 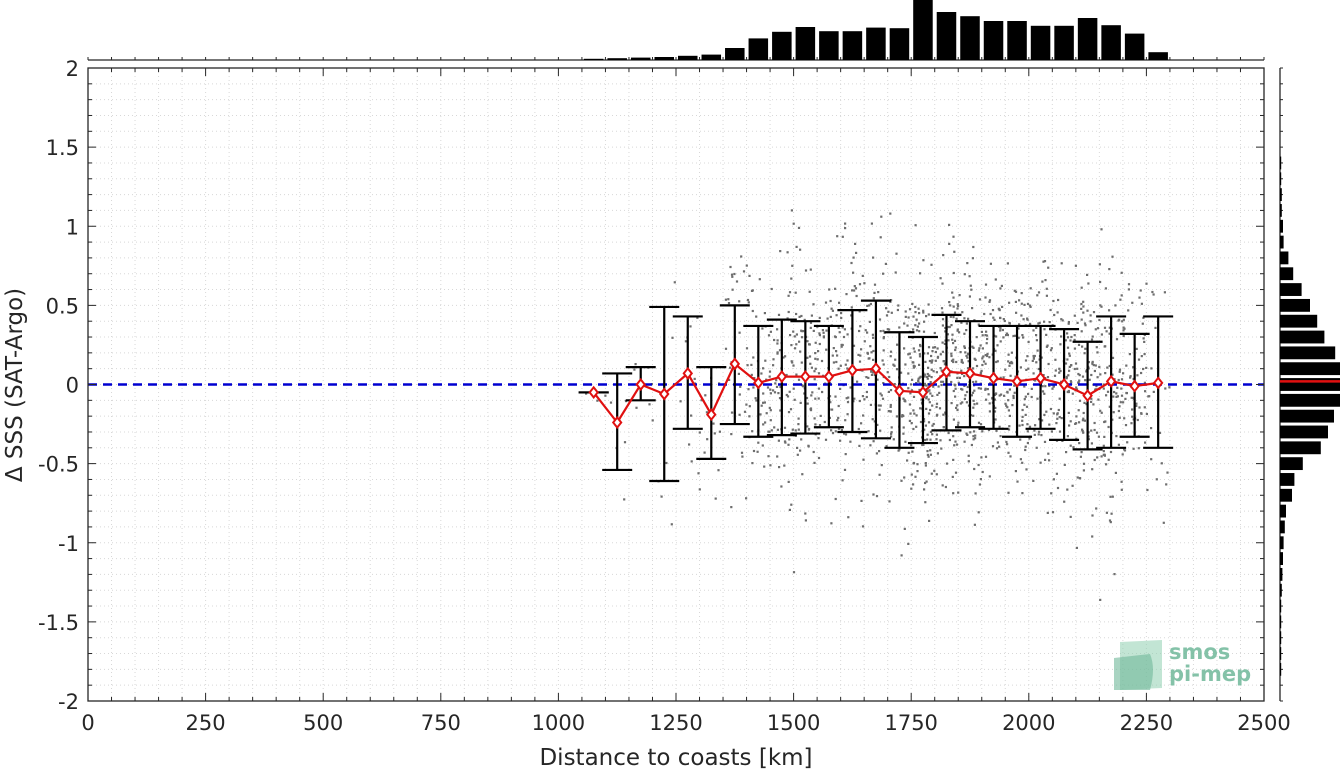 I want to click on x-tick-label: 2250, so click(x=1146, y=723).